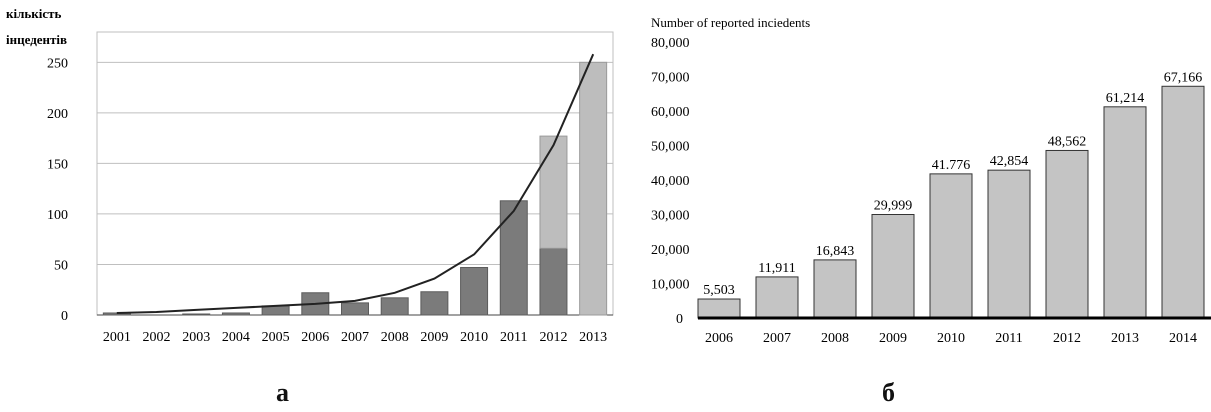 This screenshot has width=1211, height=412. I want to click on data-label: 41.776, so click(951, 165).